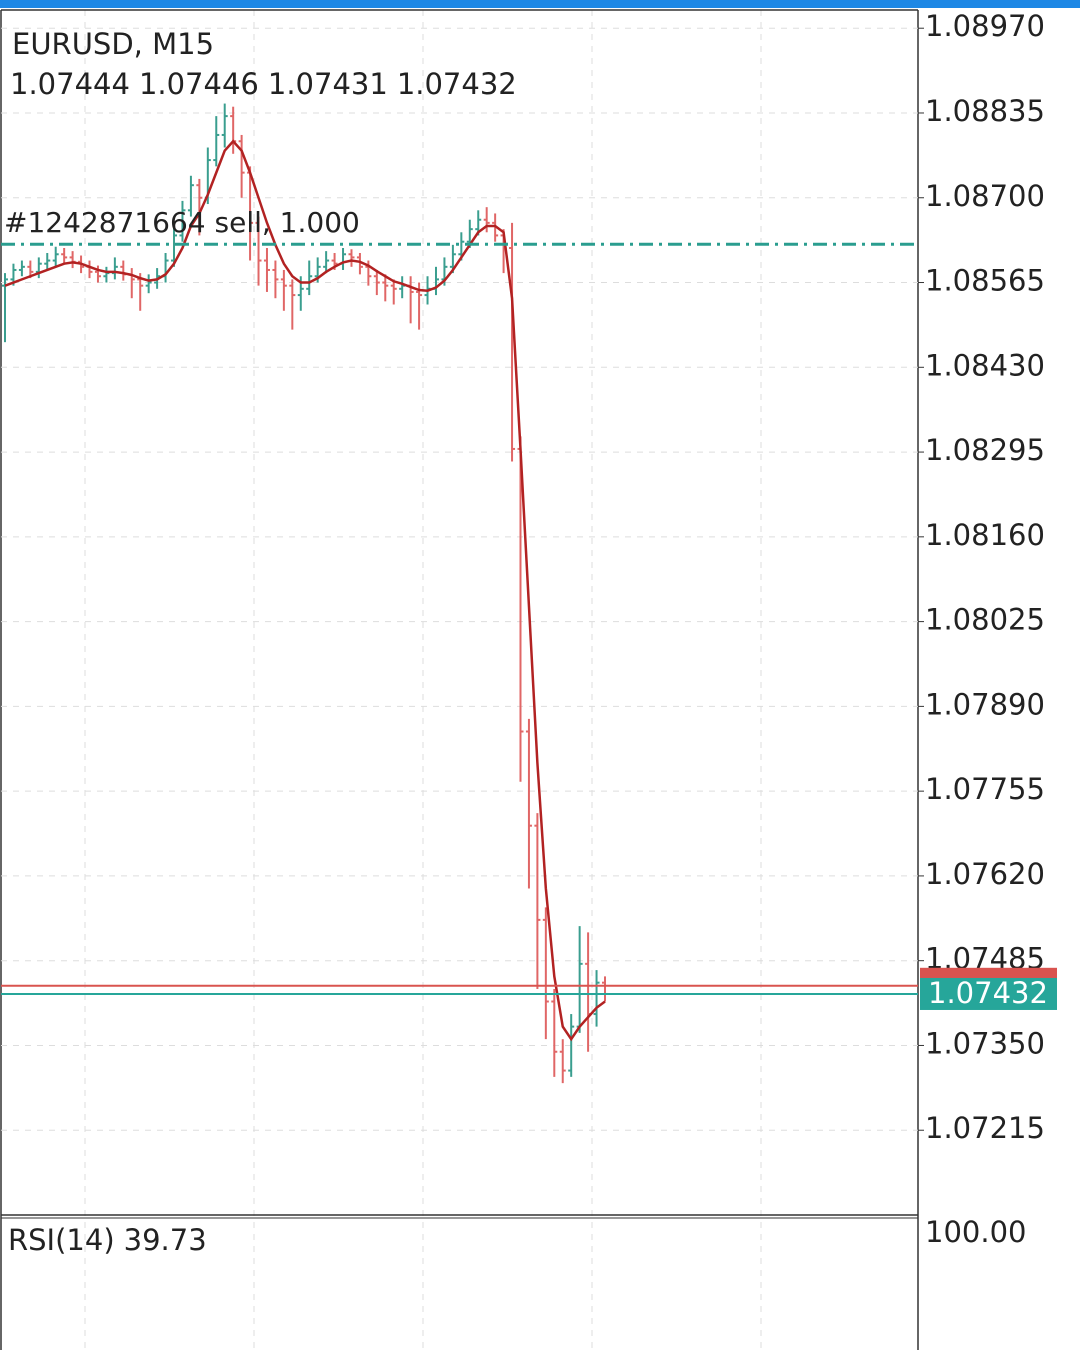 This screenshot has width=1080, height=1350. I want to click on order-label: #1242871664 sell, 1.000, so click(182, 222).